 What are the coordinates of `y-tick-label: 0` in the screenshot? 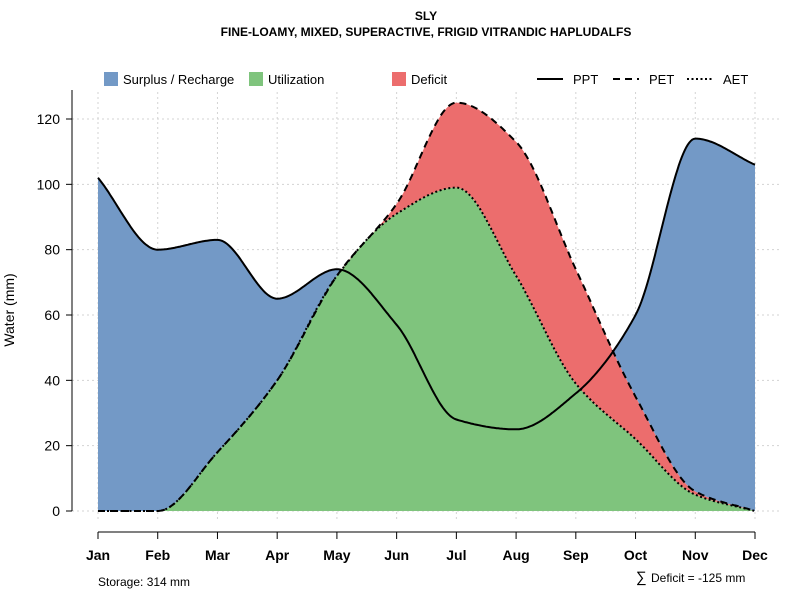 It's located at (56, 511).